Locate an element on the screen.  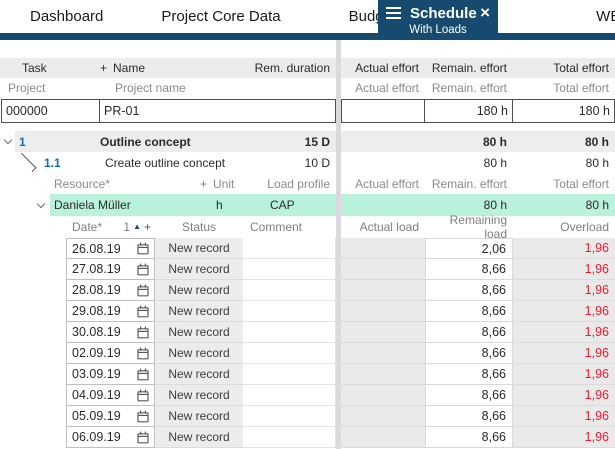
date-field: 27.08.19 is located at coordinates (110, 269).